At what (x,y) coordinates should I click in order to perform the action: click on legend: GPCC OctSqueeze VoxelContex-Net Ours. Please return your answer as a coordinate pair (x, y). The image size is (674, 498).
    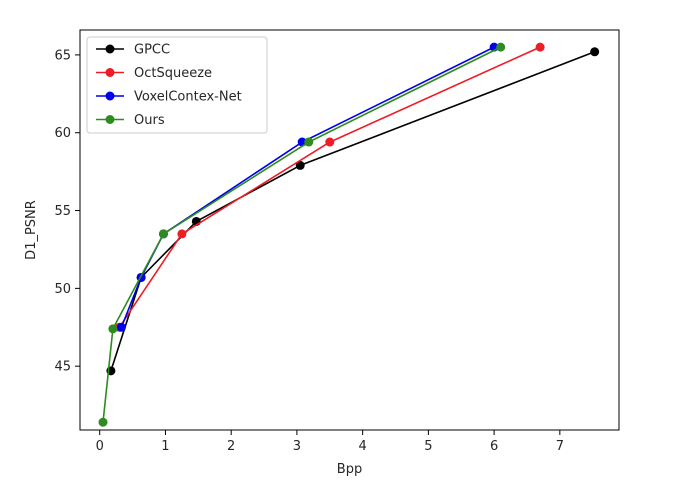
    Looking at the image, I should click on (177, 85).